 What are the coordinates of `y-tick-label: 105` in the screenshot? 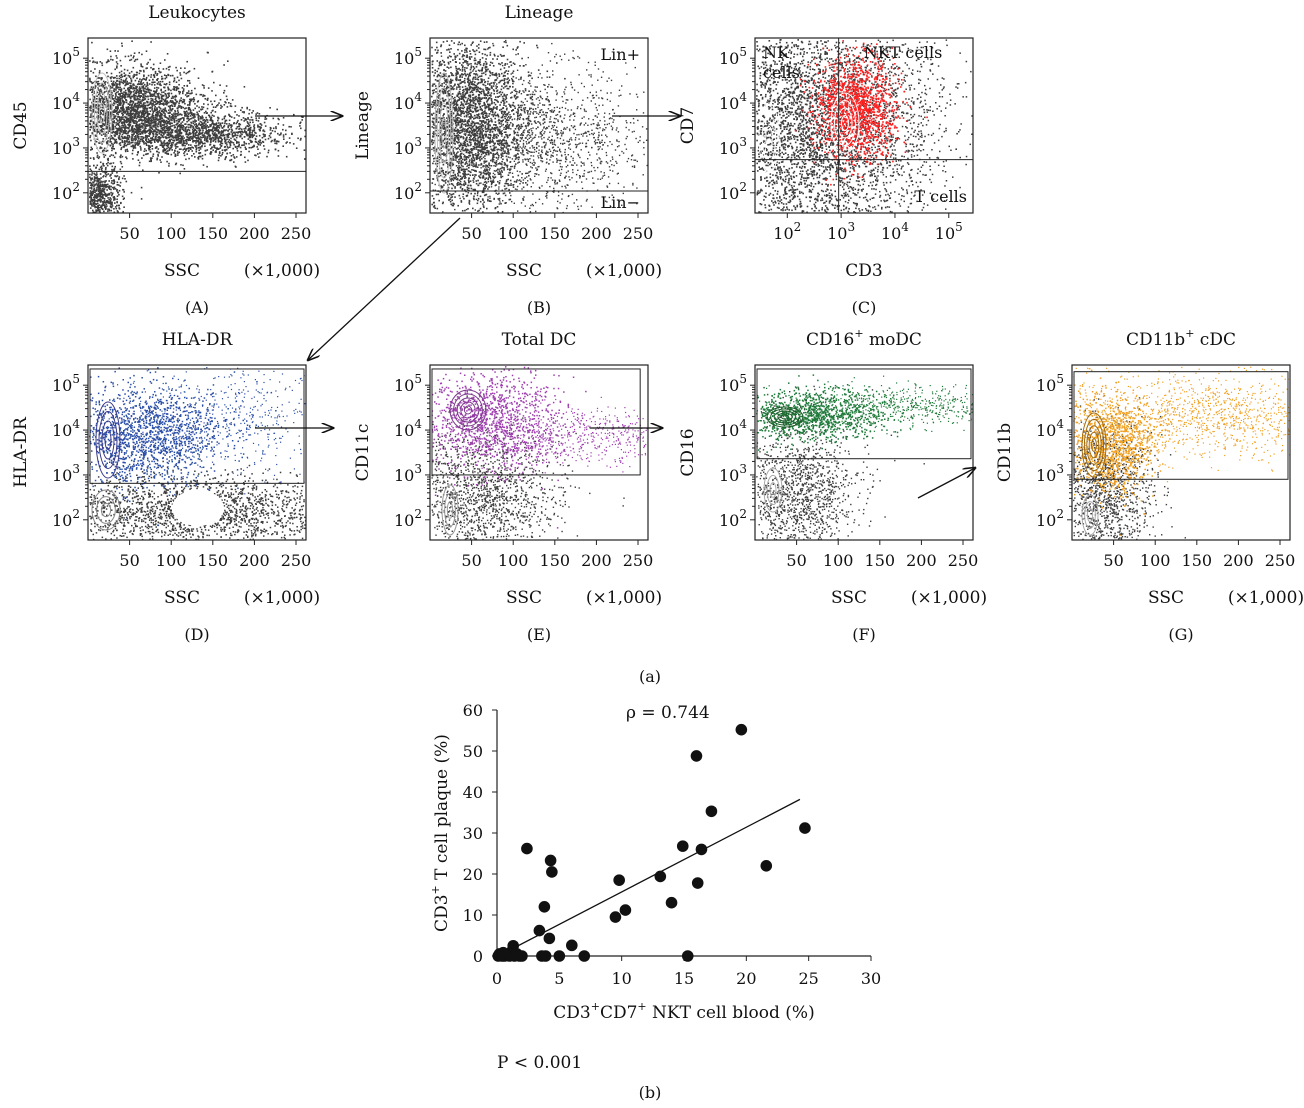 It's located at (66, 56).